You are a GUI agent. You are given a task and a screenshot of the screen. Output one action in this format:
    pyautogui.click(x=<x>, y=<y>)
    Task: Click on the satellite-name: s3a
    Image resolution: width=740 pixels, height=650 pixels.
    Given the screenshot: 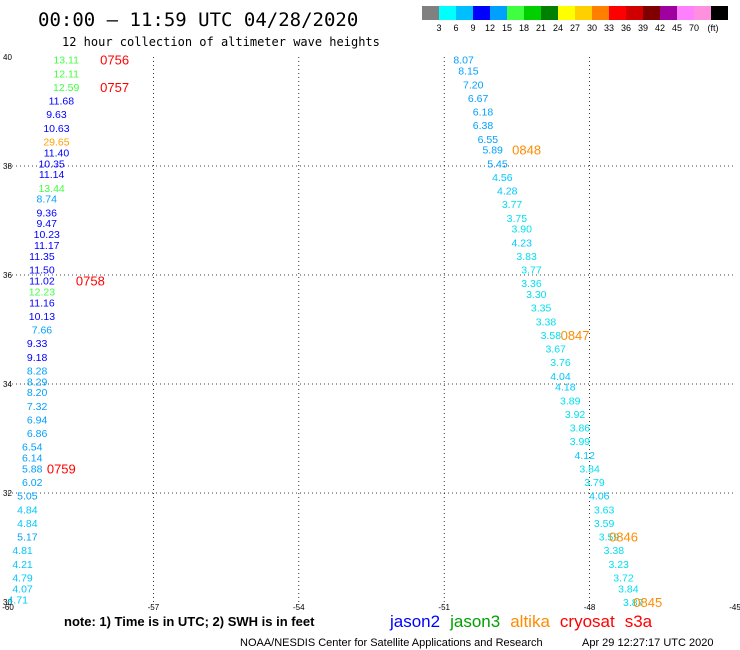 What is the action you would take?
    pyautogui.click(x=639, y=621)
    